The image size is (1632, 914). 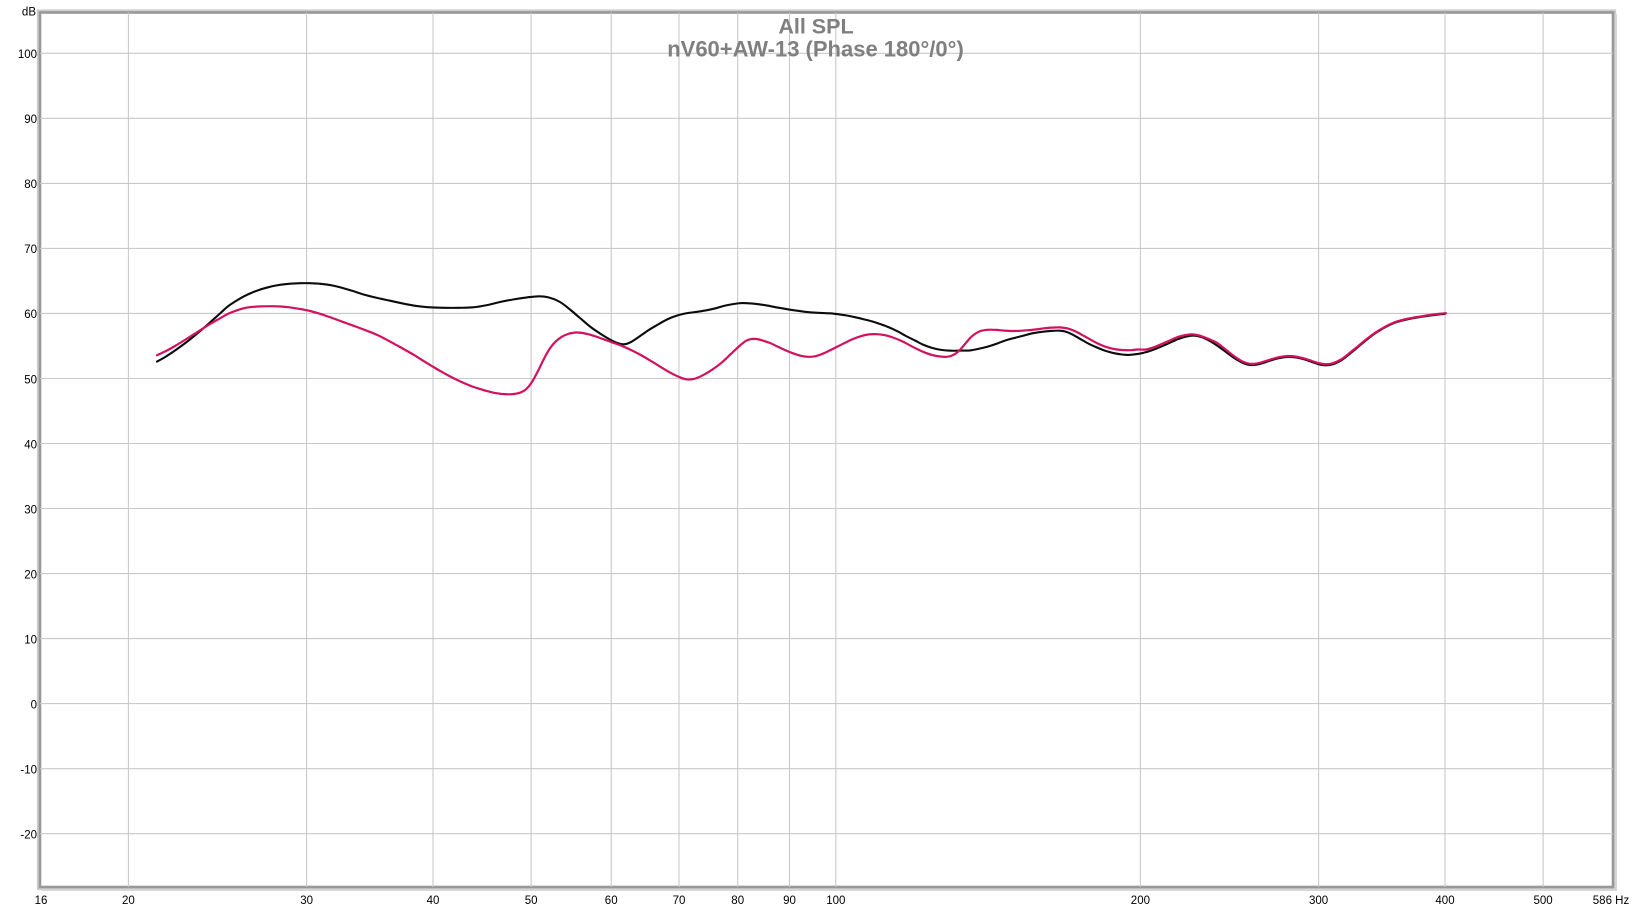 What do you see at coordinates (815, 49) in the screenshot?
I see `svg-text: nV60+AW-13 (Phase 180°/0°)` at bounding box center [815, 49].